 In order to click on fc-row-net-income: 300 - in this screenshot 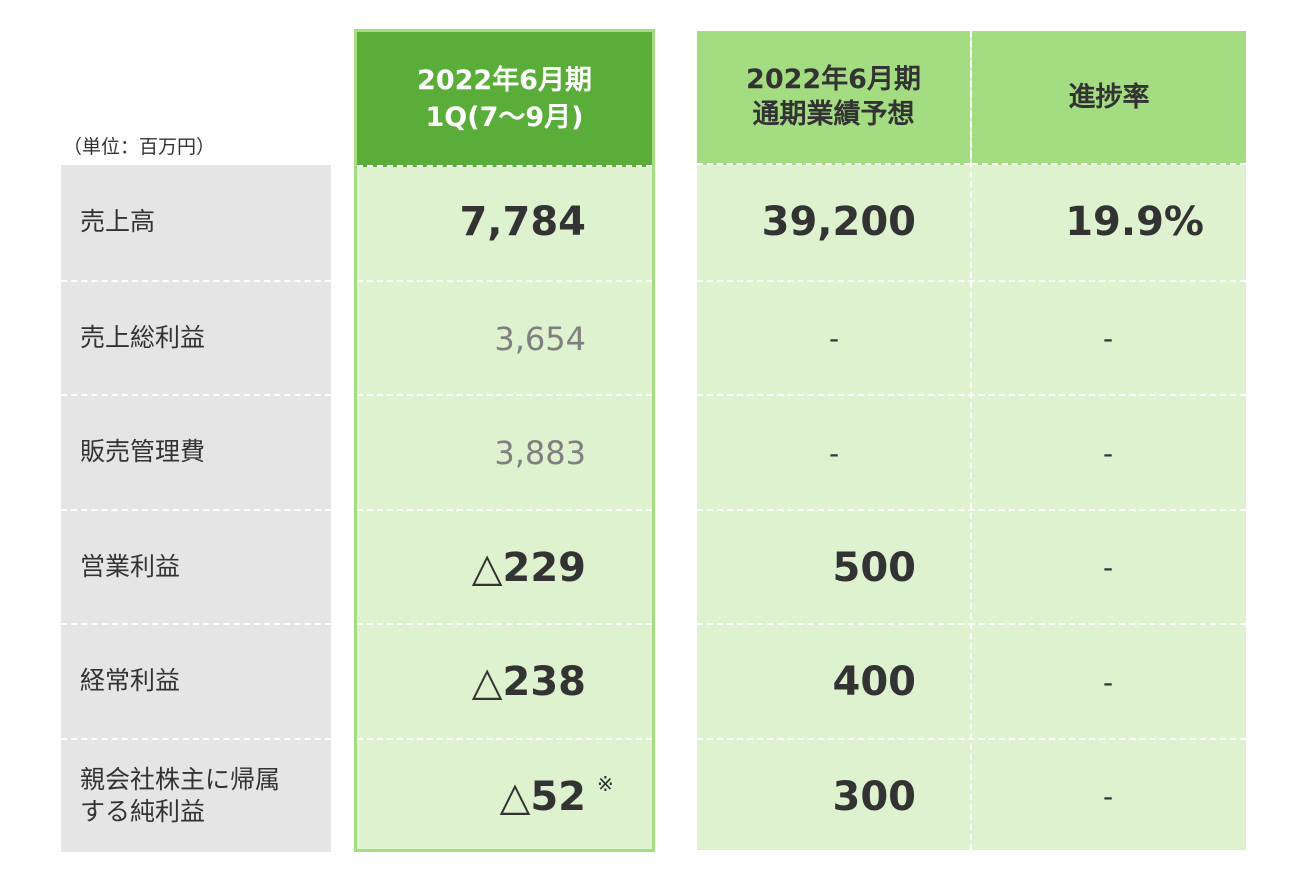, I will do `click(971, 794)`.